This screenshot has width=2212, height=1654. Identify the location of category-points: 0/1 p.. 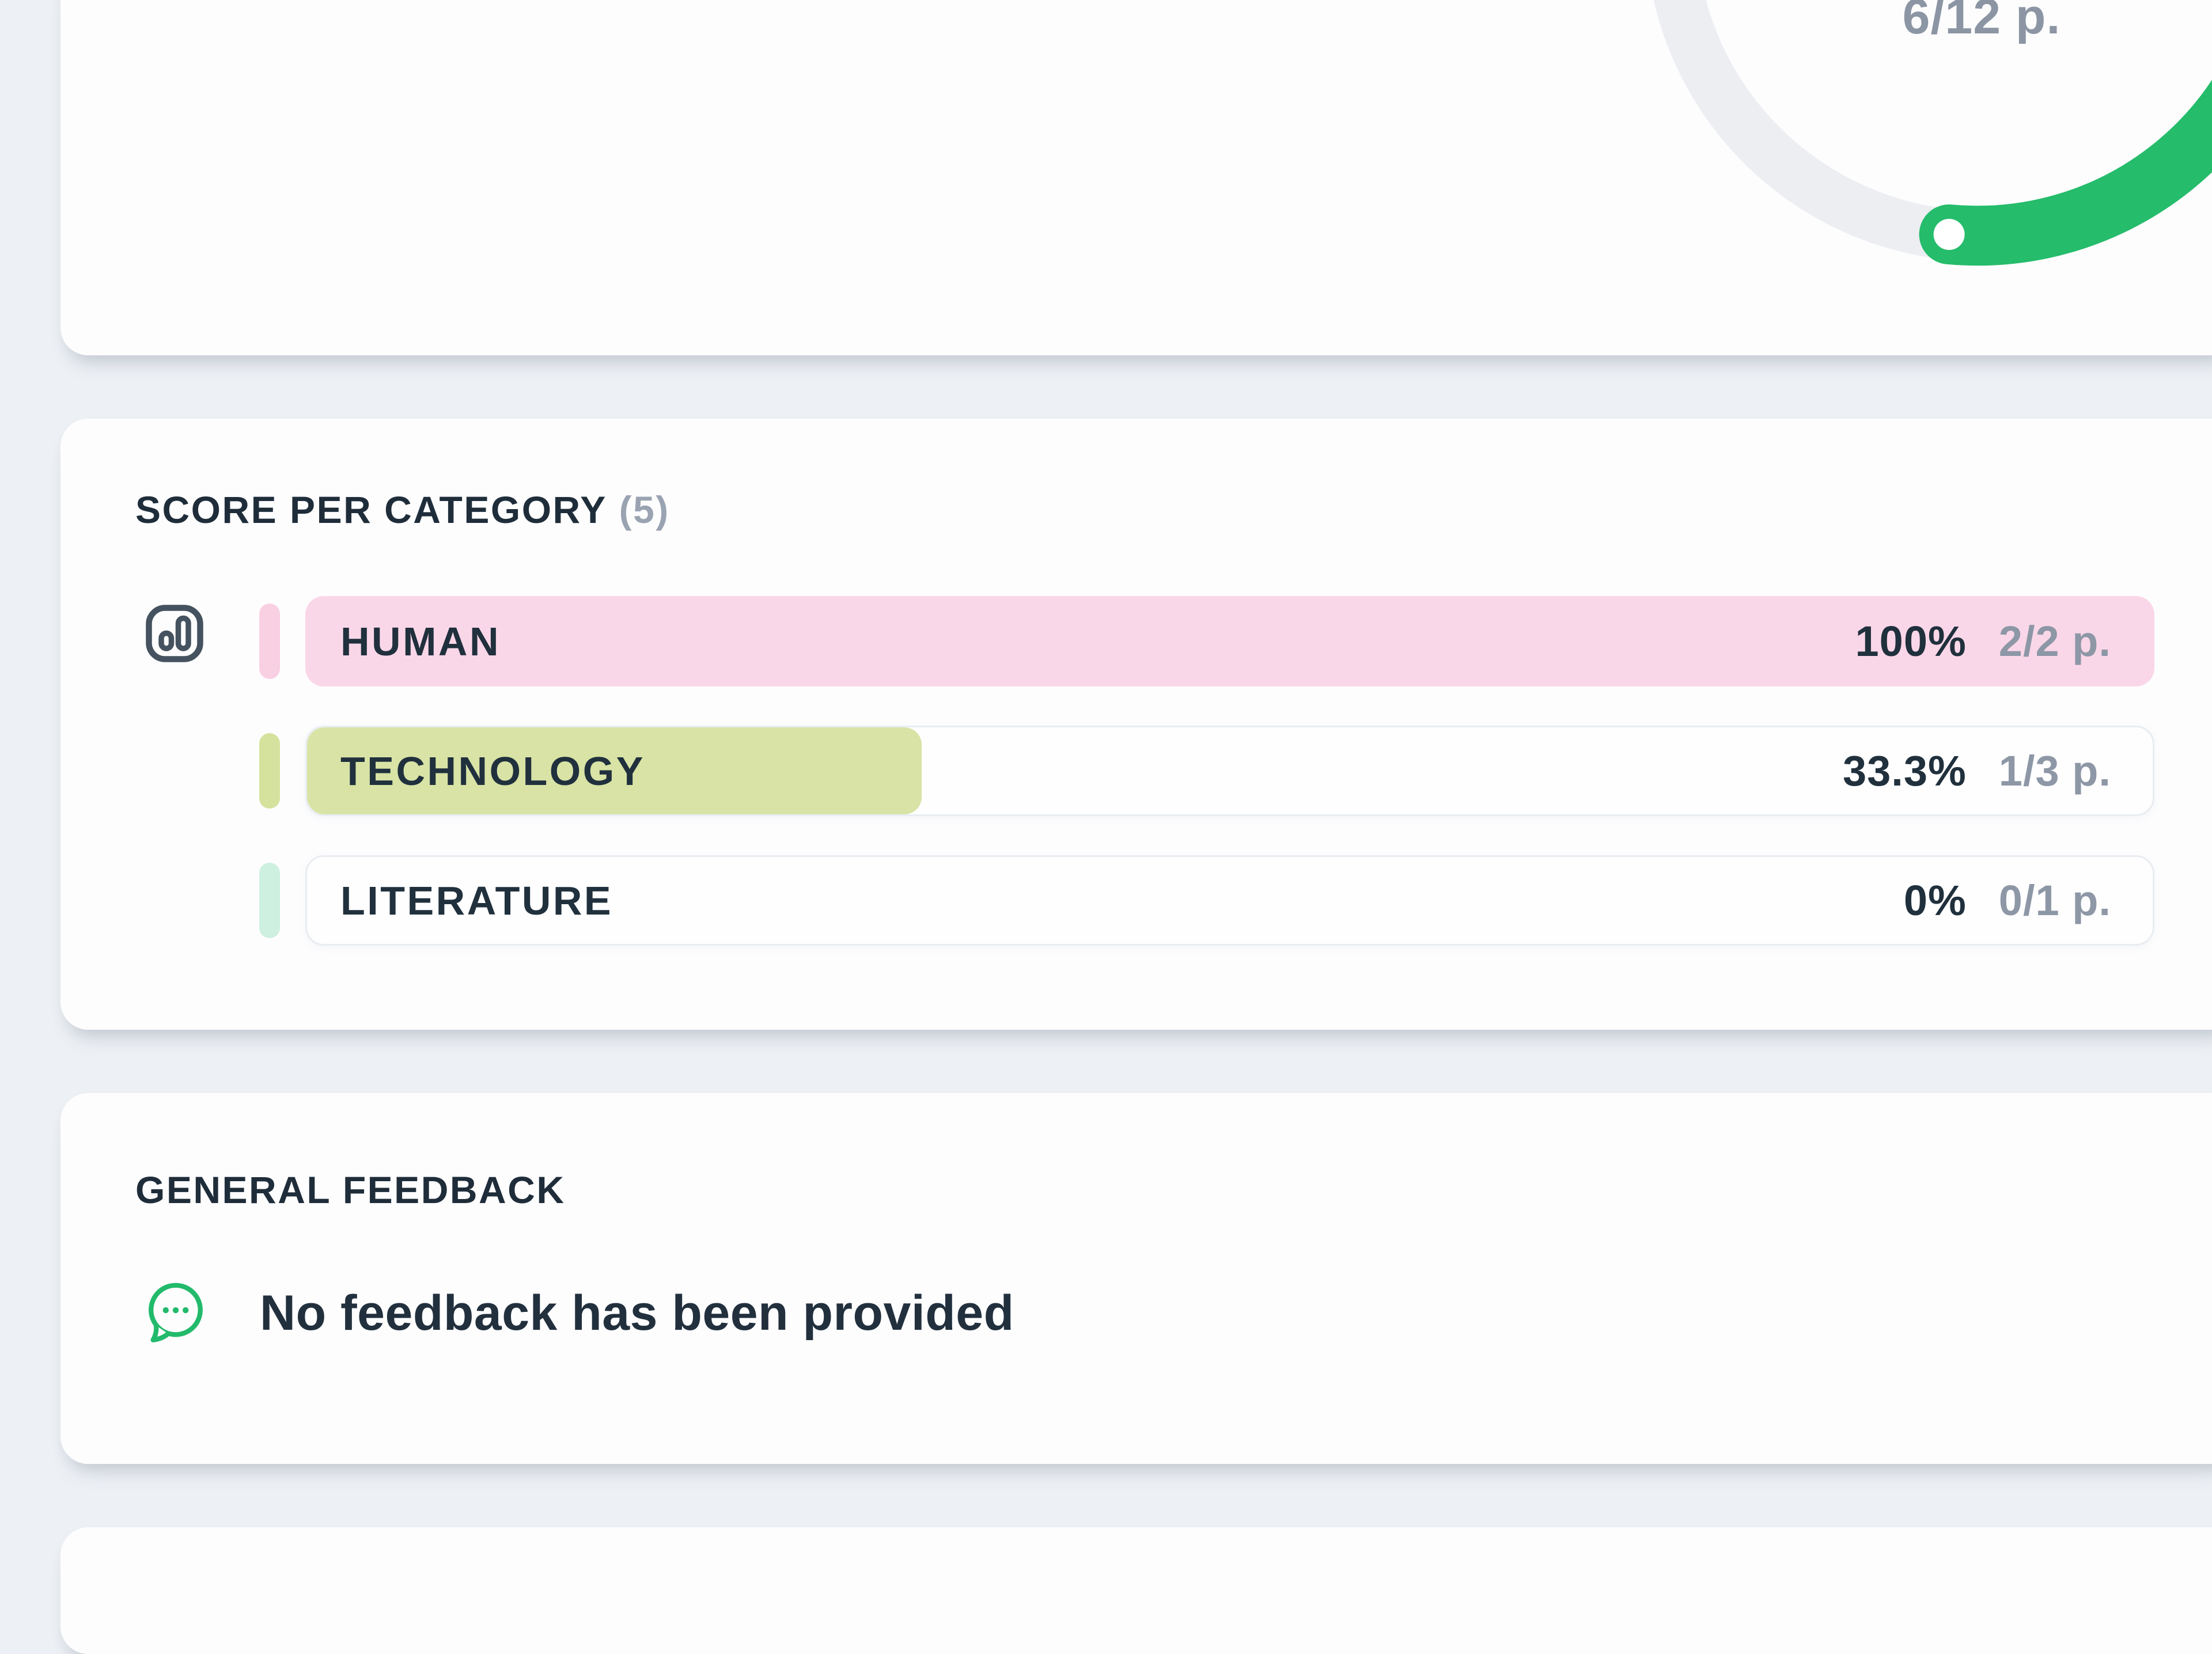
(2054, 900).